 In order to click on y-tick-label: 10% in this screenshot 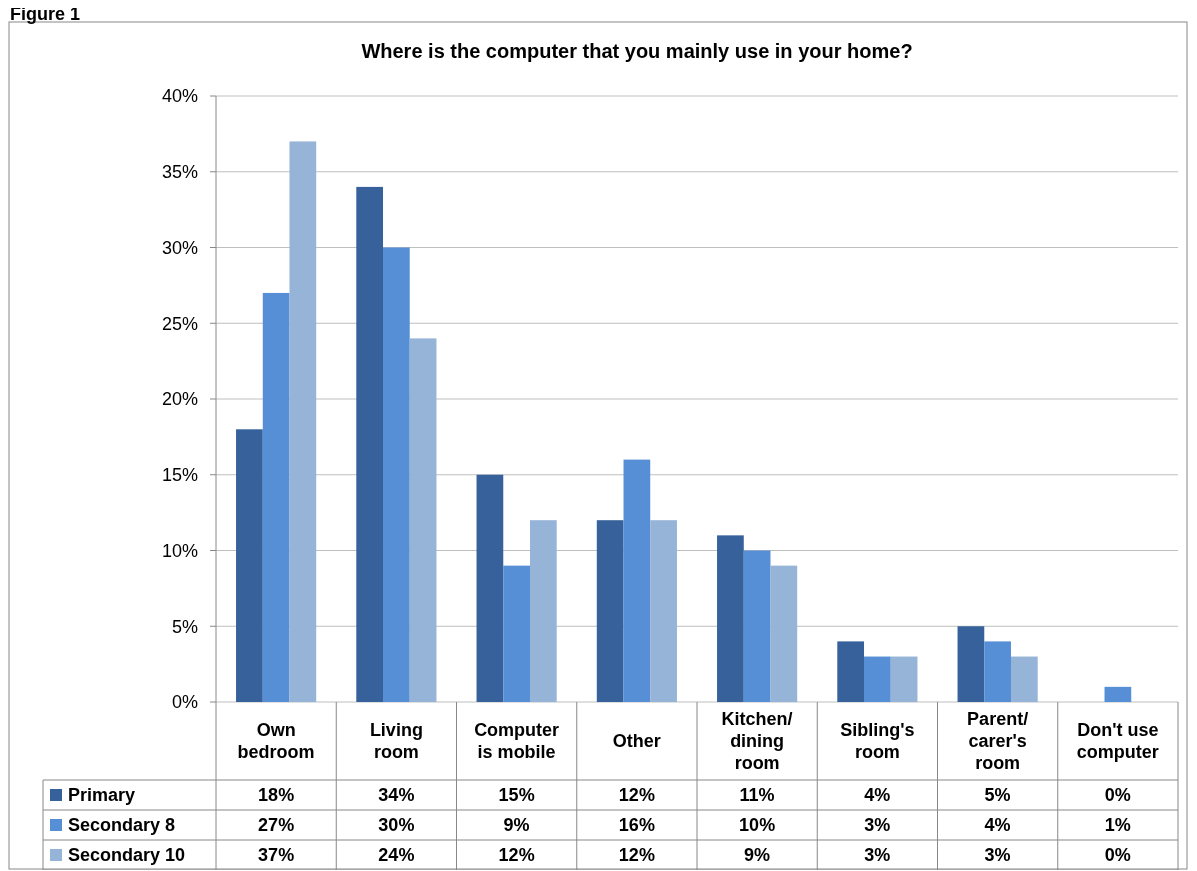, I will do `click(179, 550)`.